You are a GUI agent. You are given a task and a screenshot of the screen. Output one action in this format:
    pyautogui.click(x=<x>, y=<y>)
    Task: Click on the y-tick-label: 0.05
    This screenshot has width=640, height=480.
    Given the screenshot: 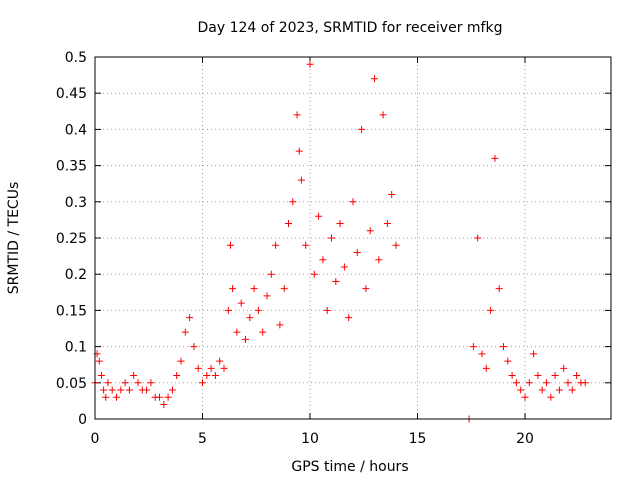 What is the action you would take?
    pyautogui.click(x=71, y=384)
    